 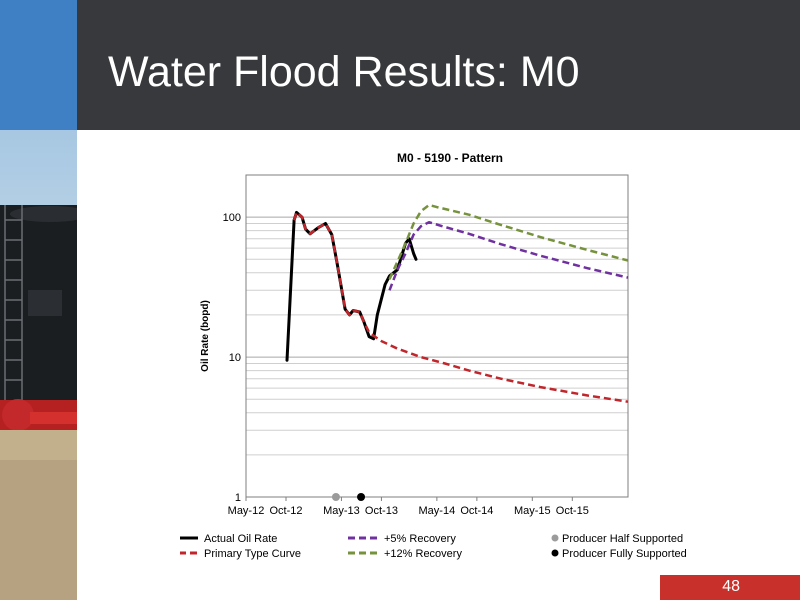 I want to click on legend-label-5-recovery: +5% Recovery, so click(x=420, y=539).